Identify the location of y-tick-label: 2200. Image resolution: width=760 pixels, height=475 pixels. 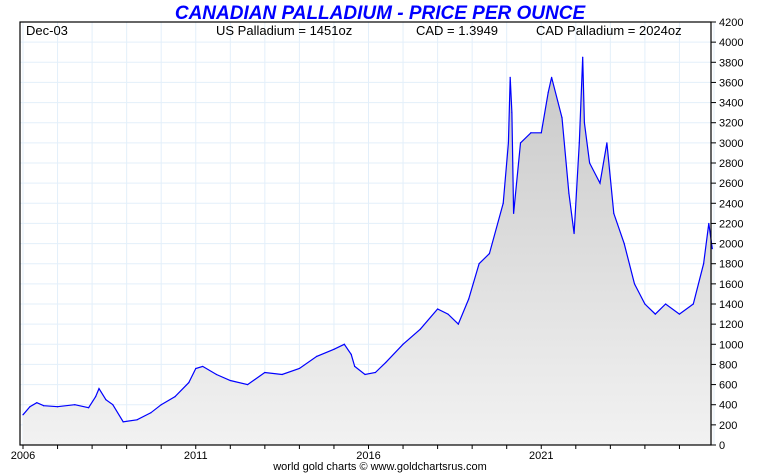
(731, 224).